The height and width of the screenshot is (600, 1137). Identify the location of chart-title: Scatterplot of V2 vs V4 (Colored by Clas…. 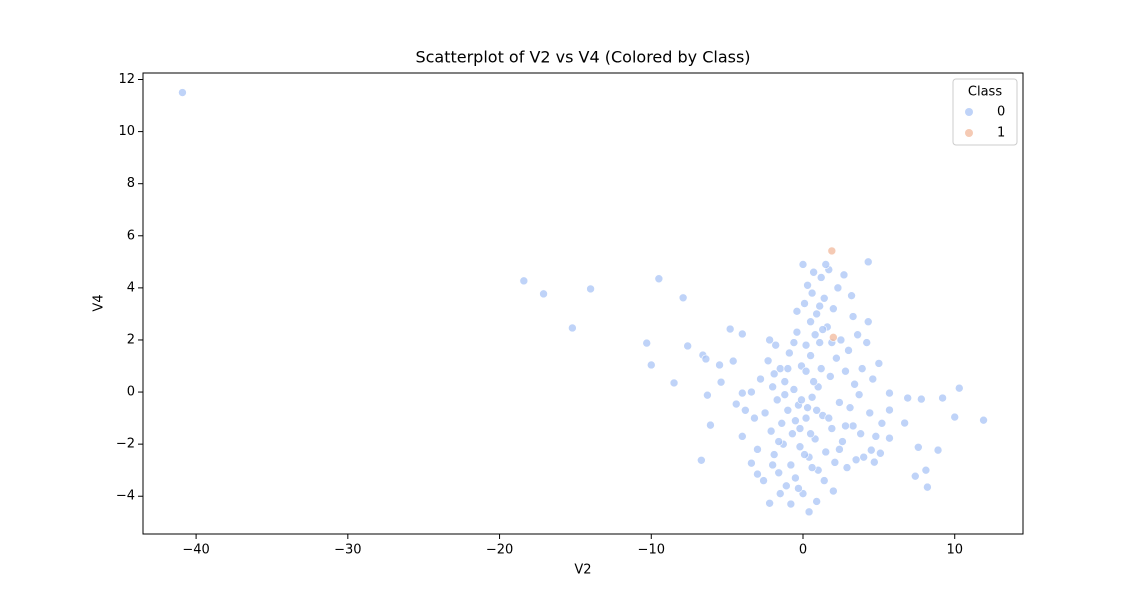
(582, 57).